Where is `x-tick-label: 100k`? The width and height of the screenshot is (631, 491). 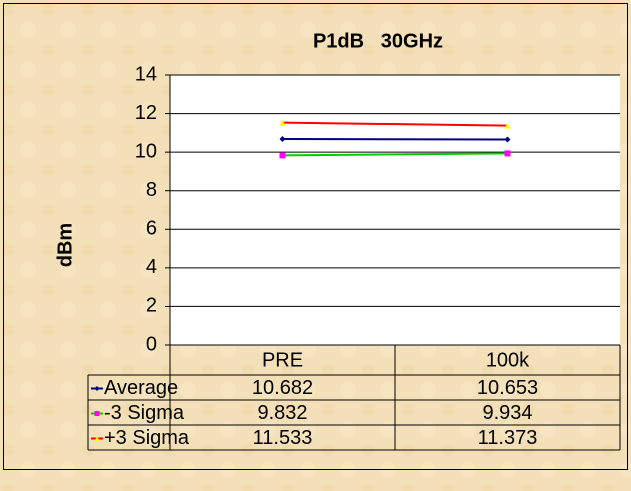
x-tick-label: 100k is located at coordinates (508, 360).